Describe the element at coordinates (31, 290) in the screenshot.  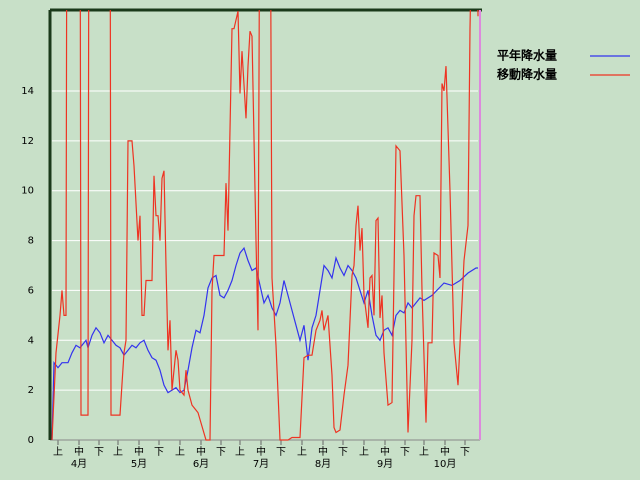
I see `y-tick-label: 6` at that location.